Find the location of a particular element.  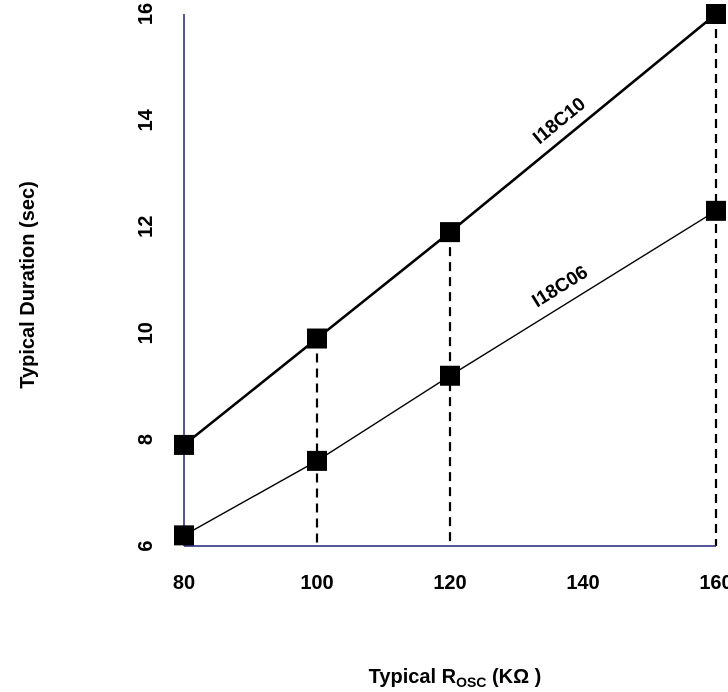

series-label: I18C10 is located at coordinates (559, 121).